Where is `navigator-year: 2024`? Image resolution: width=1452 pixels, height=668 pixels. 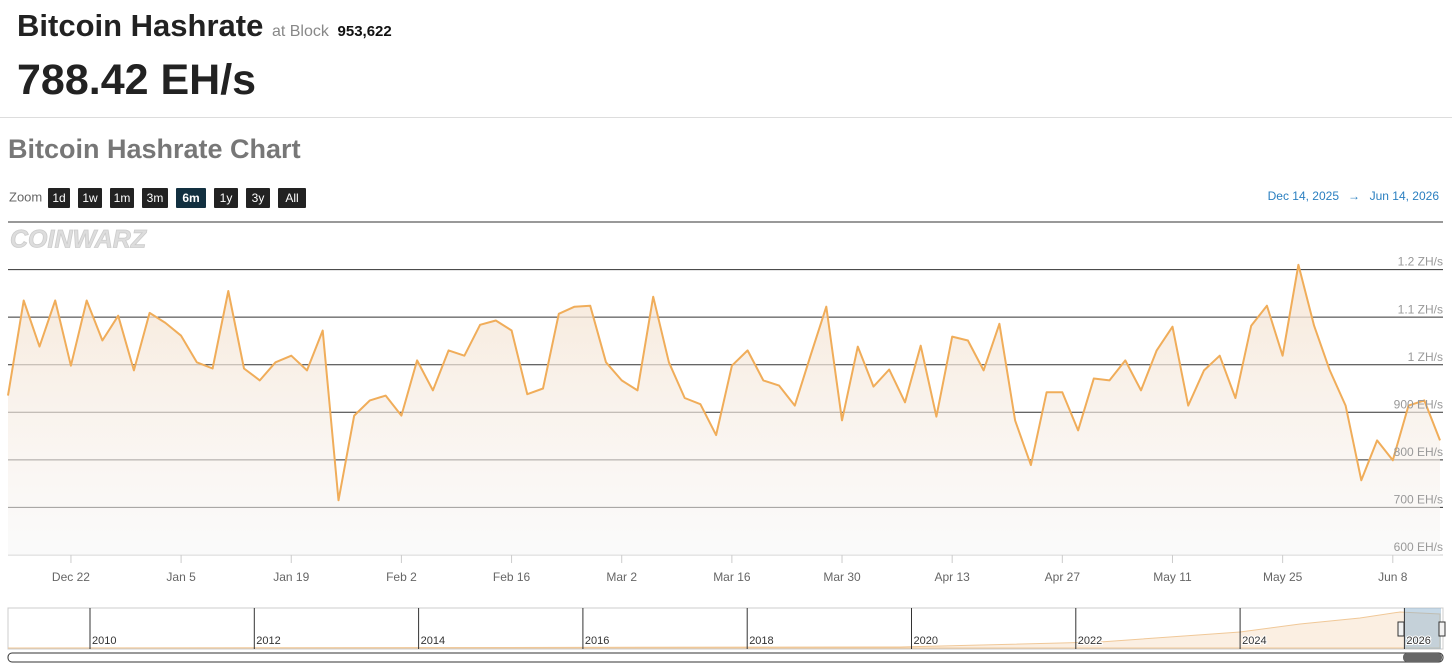 navigator-year: 2024 is located at coordinates (1254, 641).